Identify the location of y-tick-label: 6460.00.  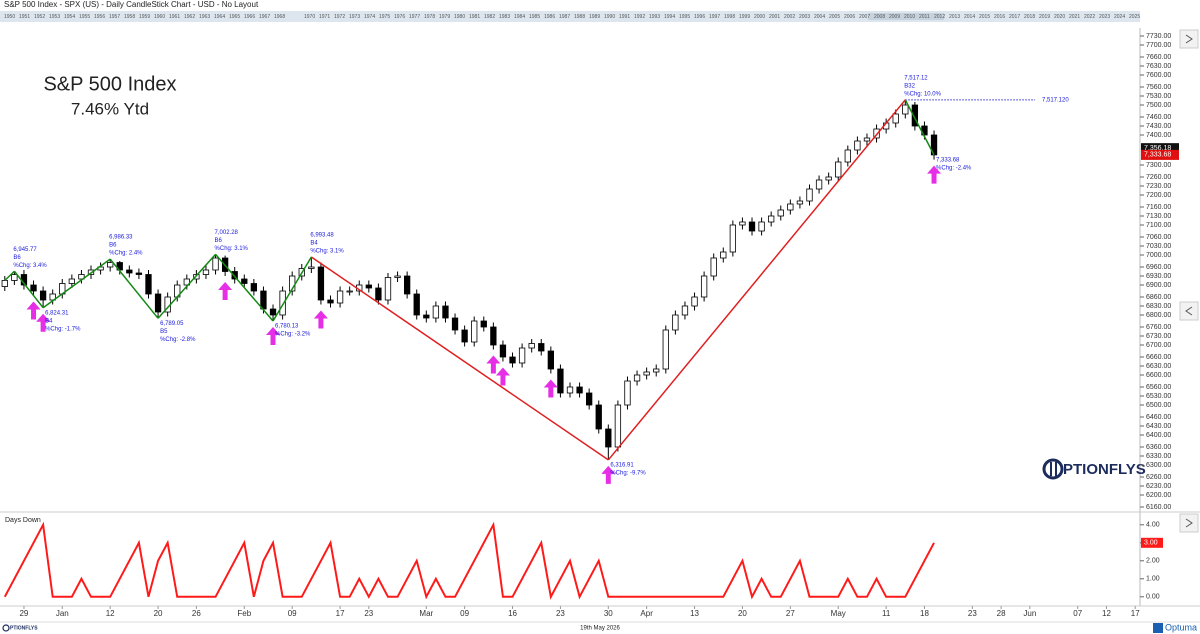
(1158, 417).